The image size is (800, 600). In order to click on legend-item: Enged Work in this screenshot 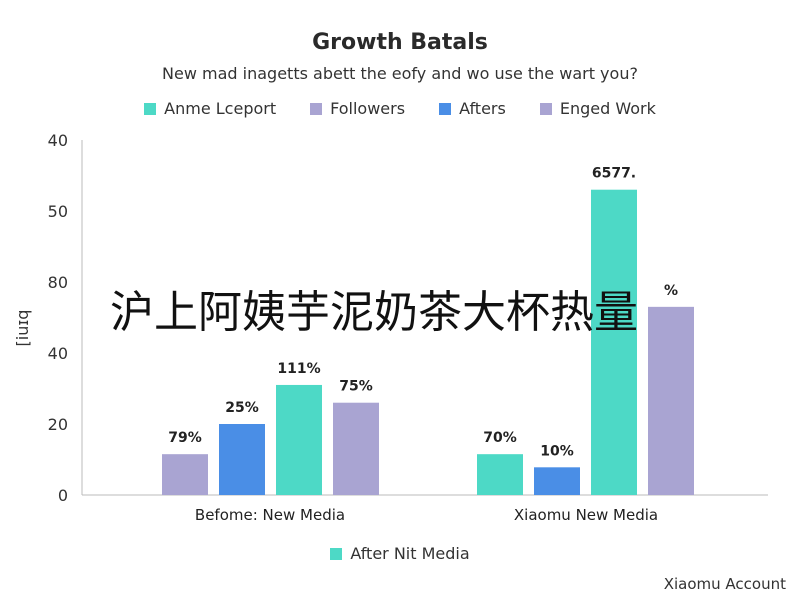, I will do `click(597, 108)`.